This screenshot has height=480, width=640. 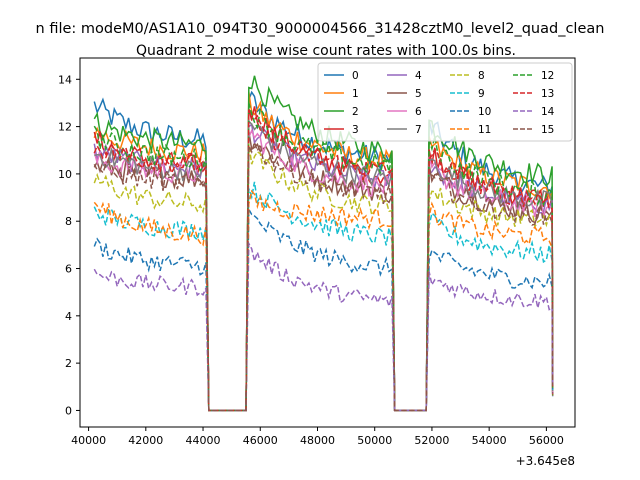 What do you see at coordinates (418, 130) in the screenshot?
I see `legend-label: 7` at bounding box center [418, 130].